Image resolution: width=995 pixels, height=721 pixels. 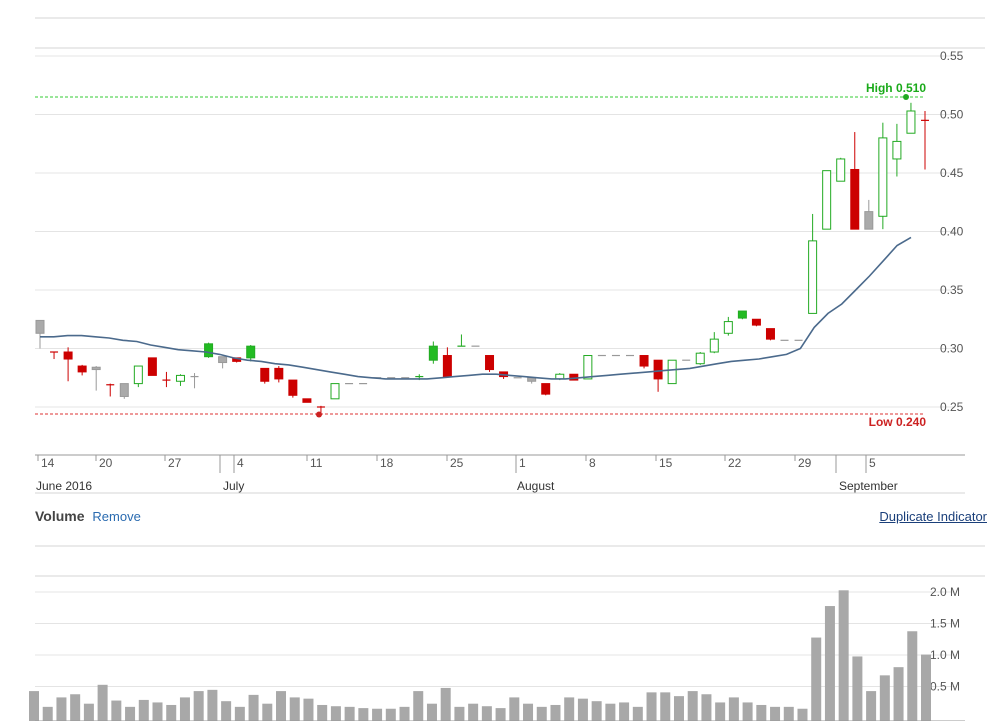 I want to click on volume-tick-label: 1.0 M, so click(x=945, y=655).